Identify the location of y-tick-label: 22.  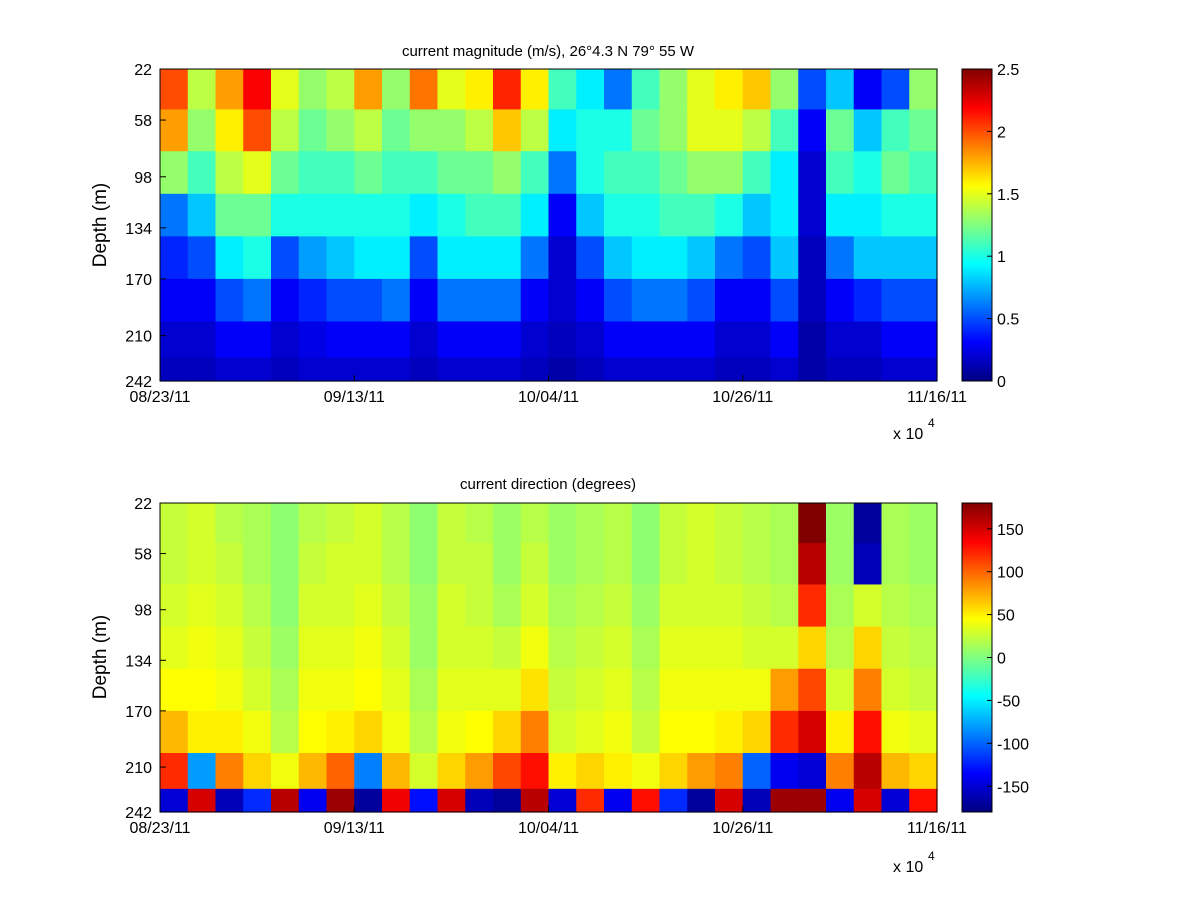
(143, 70).